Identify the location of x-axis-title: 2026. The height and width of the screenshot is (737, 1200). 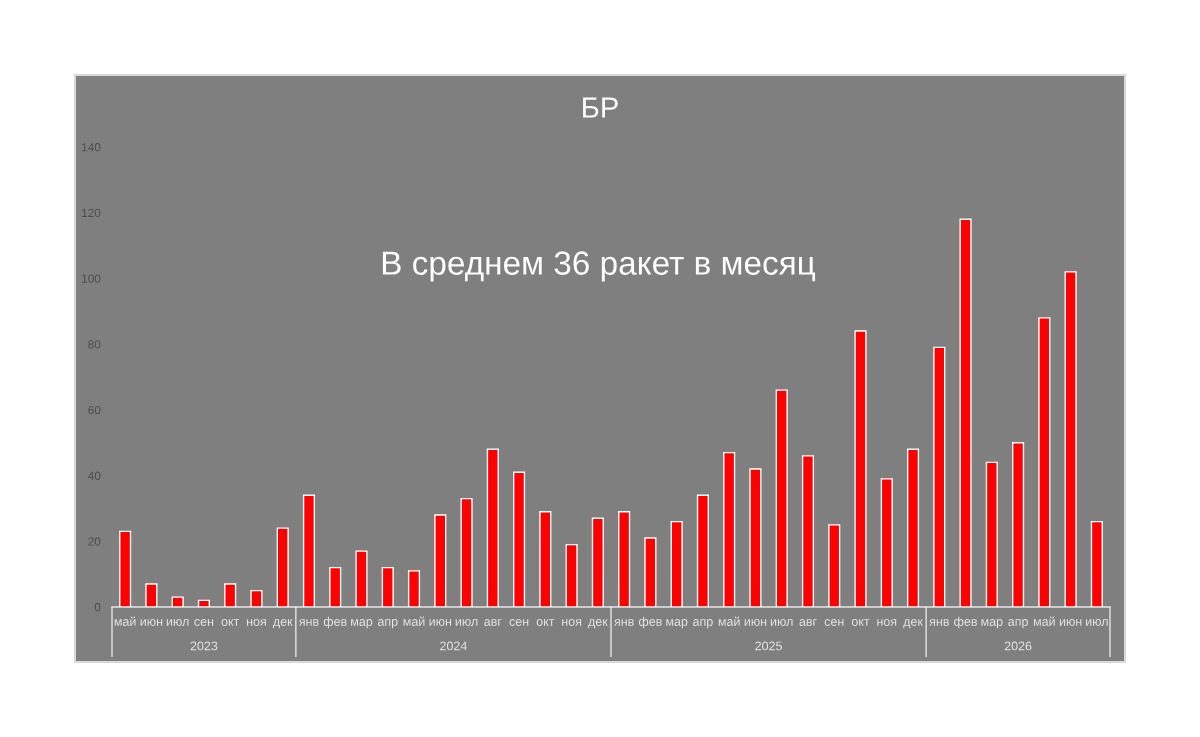
(1018, 646).